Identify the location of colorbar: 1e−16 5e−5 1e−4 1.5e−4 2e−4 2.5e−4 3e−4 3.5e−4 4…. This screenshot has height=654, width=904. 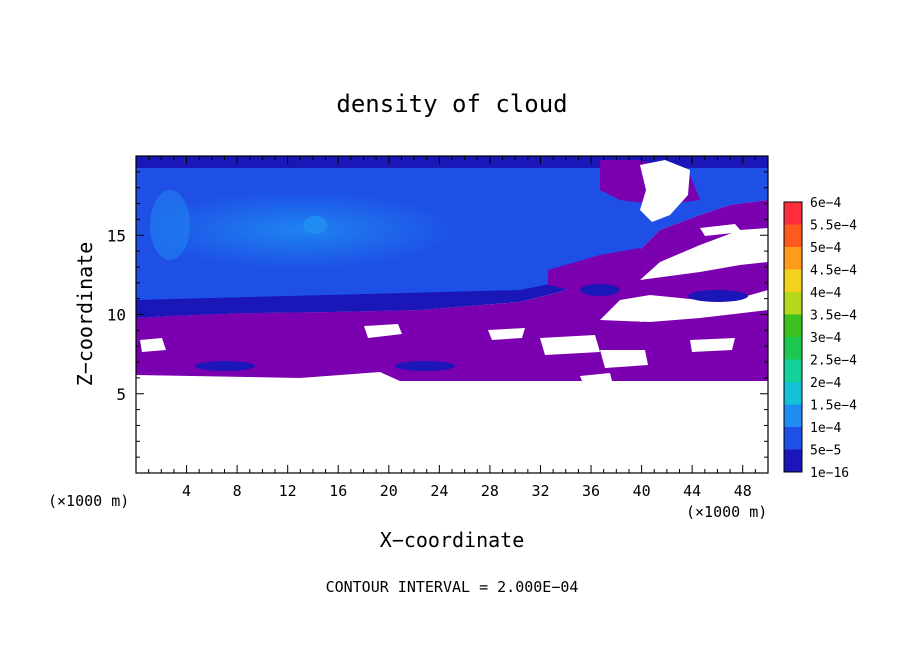
(820, 338).